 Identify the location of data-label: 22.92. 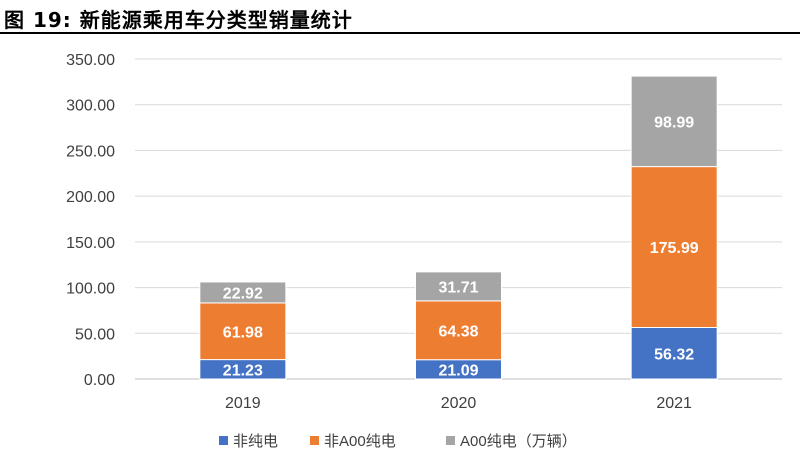
(243, 293).